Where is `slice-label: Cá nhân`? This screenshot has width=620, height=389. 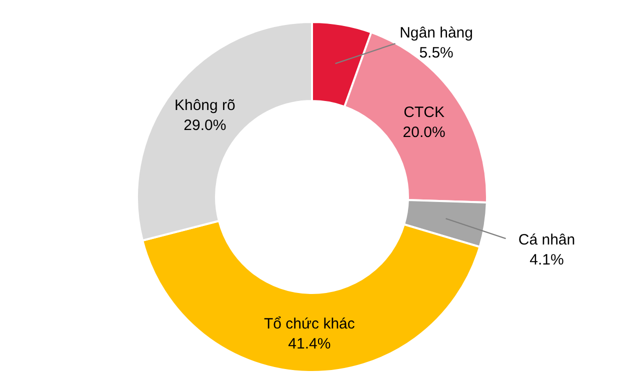
slice-label: Cá nhân is located at coordinates (547, 240).